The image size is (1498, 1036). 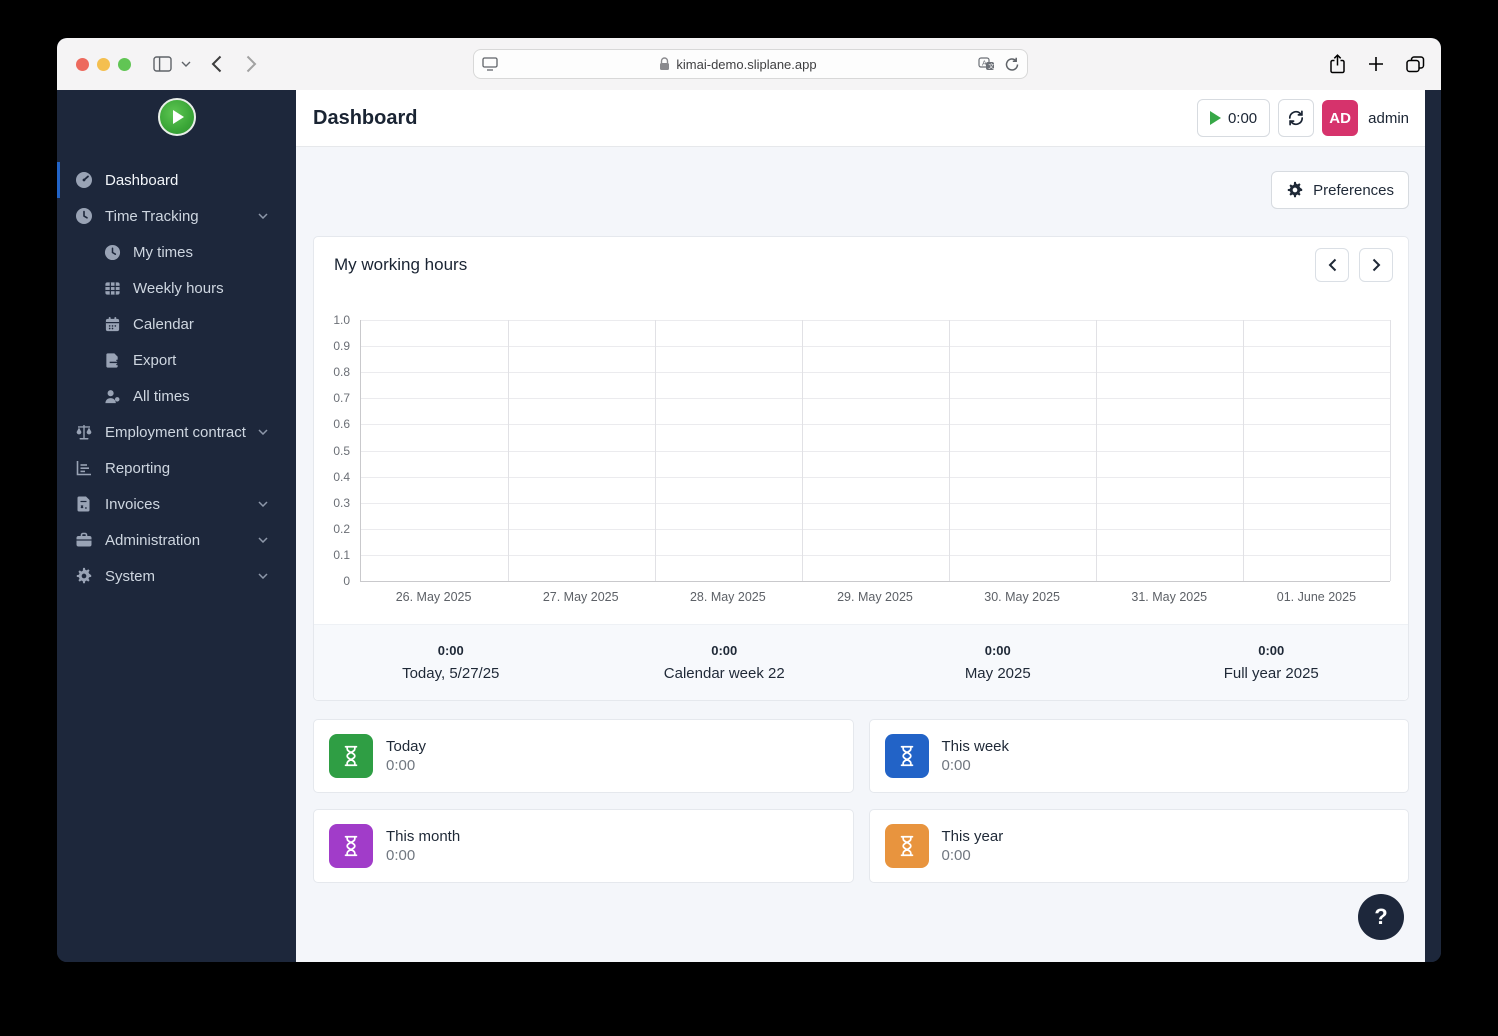 I want to click on invoice-icon, so click(x=84, y=504).